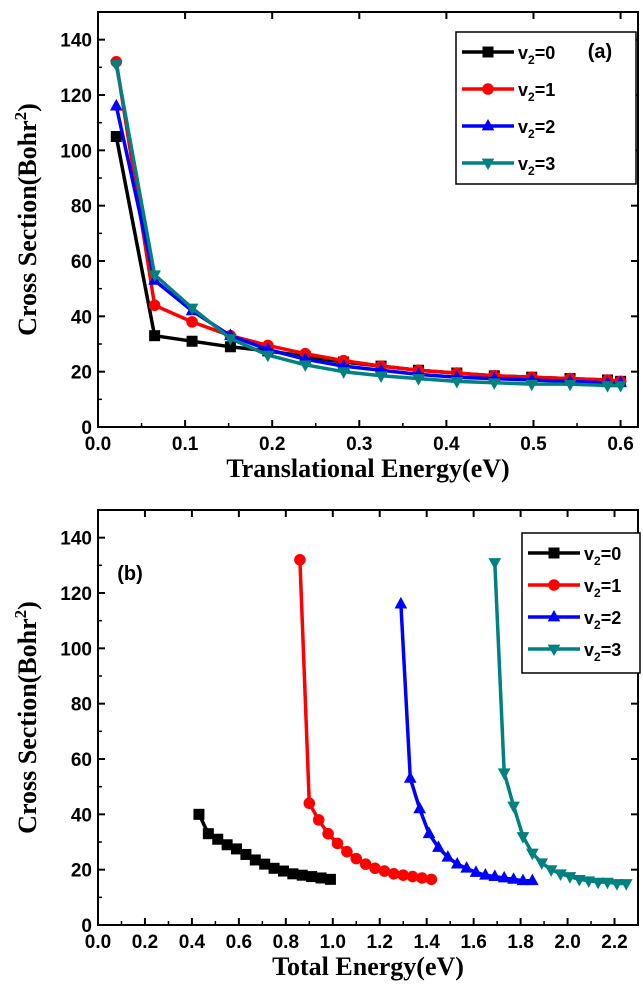 Image resolution: width=643 pixels, height=986 pixels. What do you see at coordinates (536, 55) in the screenshot?
I see `legend-label: v2=0` at bounding box center [536, 55].